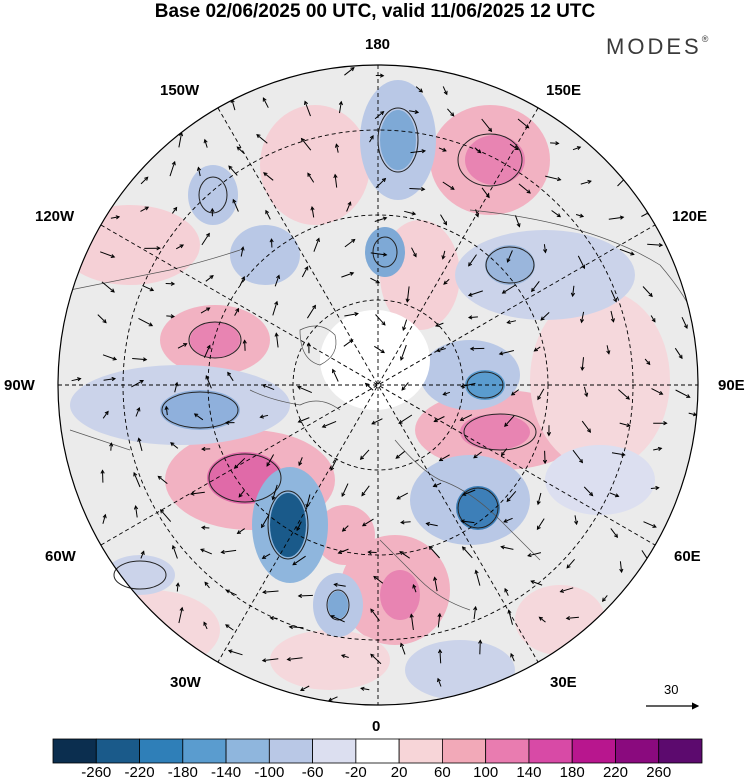  Describe the element at coordinates (356, 772) in the screenshot. I see `colorbar-tick-label: -20` at that location.